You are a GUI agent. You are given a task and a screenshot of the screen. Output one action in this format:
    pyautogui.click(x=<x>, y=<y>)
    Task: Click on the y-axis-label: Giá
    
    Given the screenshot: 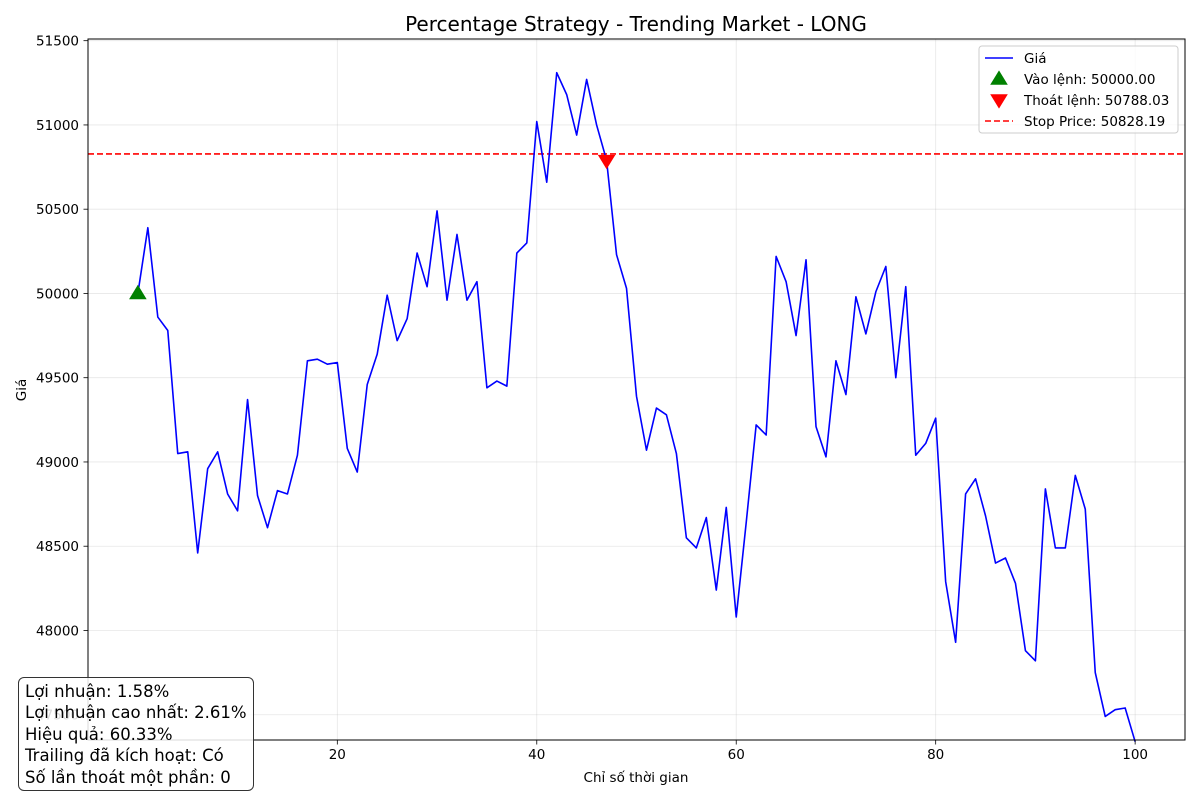 What is the action you would take?
    pyautogui.click(x=22, y=390)
    